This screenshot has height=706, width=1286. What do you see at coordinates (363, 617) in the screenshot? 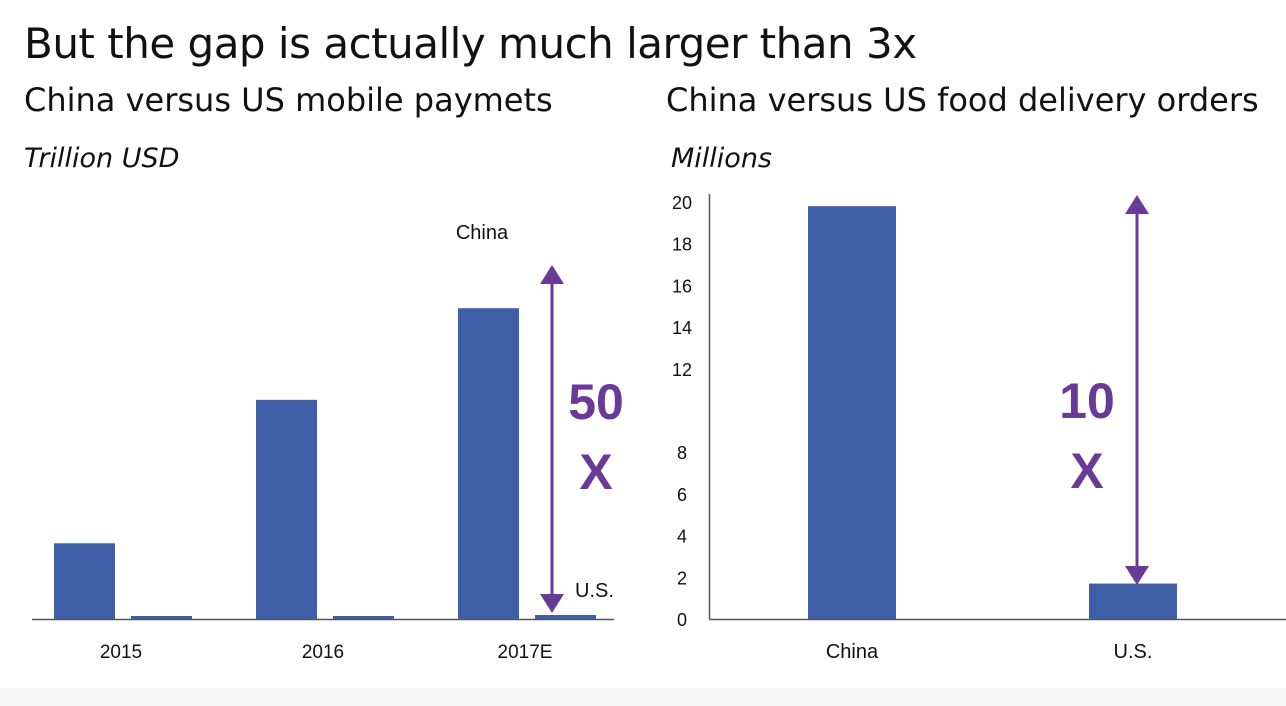
I see `bar-us-2016` at bounding box center [363, 617].